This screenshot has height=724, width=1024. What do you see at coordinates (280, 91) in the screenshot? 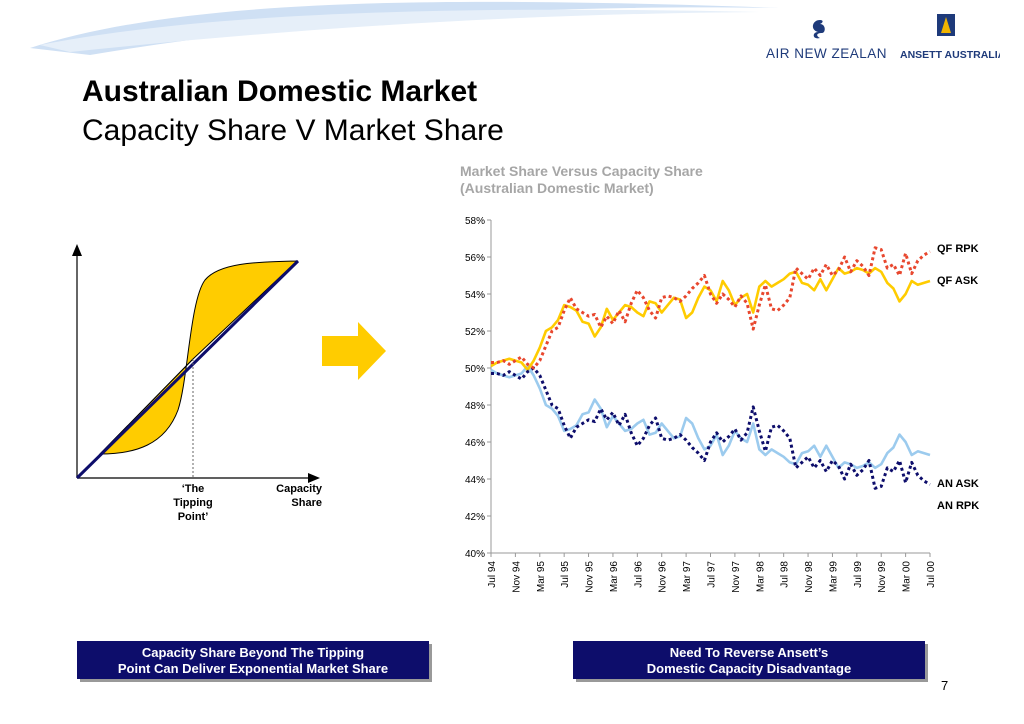
I see `page-title: Australian Domestic Market` at bounding box center [280, 91].